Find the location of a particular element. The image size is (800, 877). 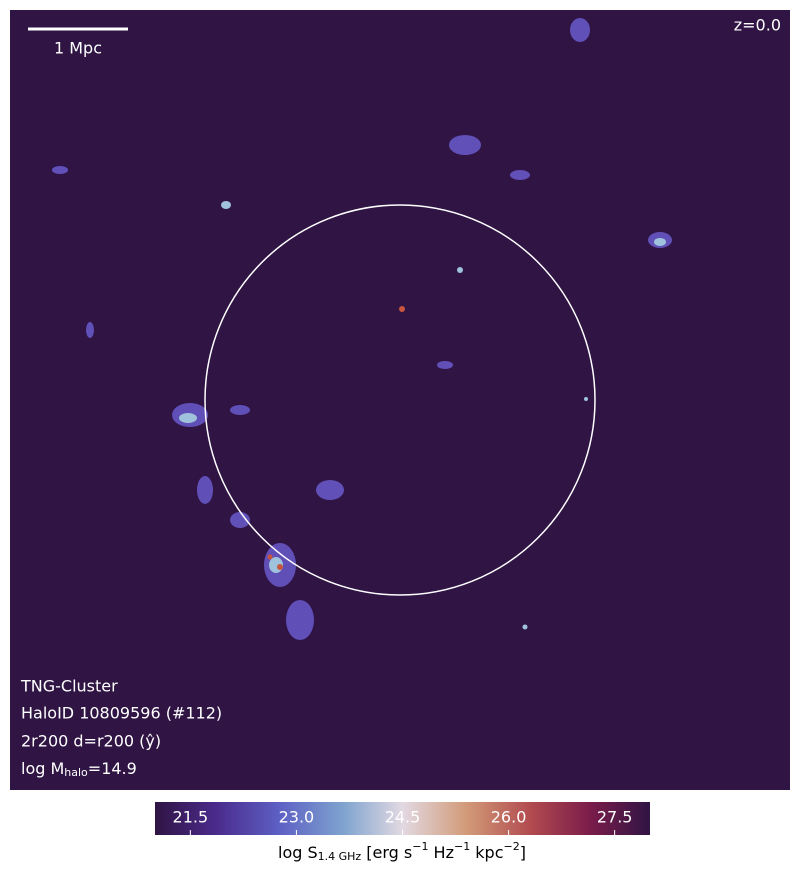

mass-label: log Mhalo=14.9 is located at coordinates (79, 769).